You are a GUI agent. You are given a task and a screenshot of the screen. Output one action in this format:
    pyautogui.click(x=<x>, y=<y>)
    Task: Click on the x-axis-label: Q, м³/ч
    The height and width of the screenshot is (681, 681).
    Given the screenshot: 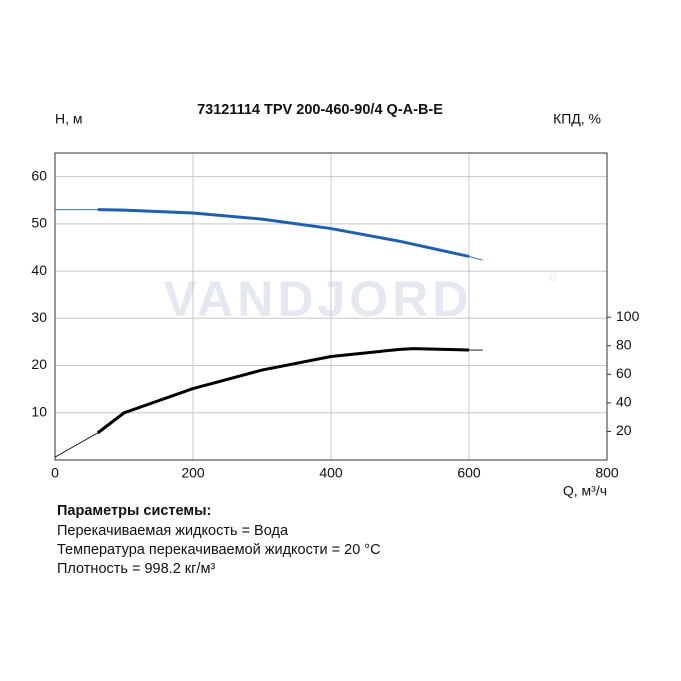 What is the action you would take?
    pyautogui.click(x=585, y=491)
    